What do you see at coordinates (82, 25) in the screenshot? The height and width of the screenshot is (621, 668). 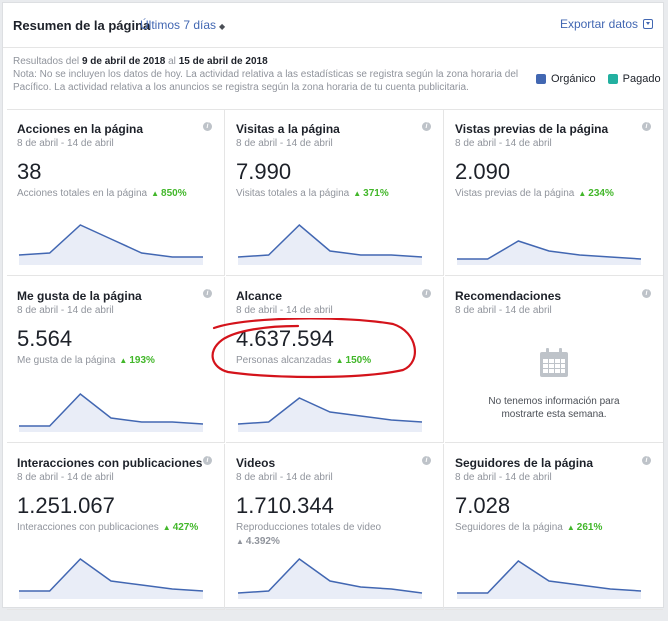 I see `panel-title: Resumen de la página` at bounding box center [82, 25].